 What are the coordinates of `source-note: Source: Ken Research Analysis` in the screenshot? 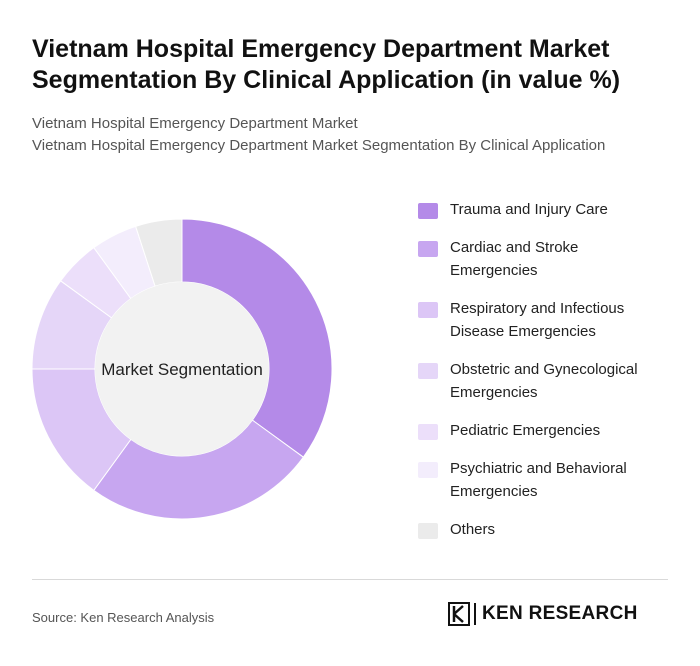 It's located at (123, 617).